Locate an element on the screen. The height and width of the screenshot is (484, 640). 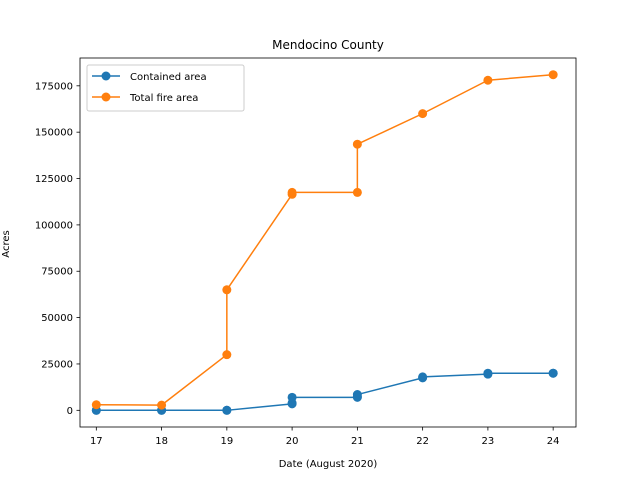
legend-box is located at coordinates (165, 88).